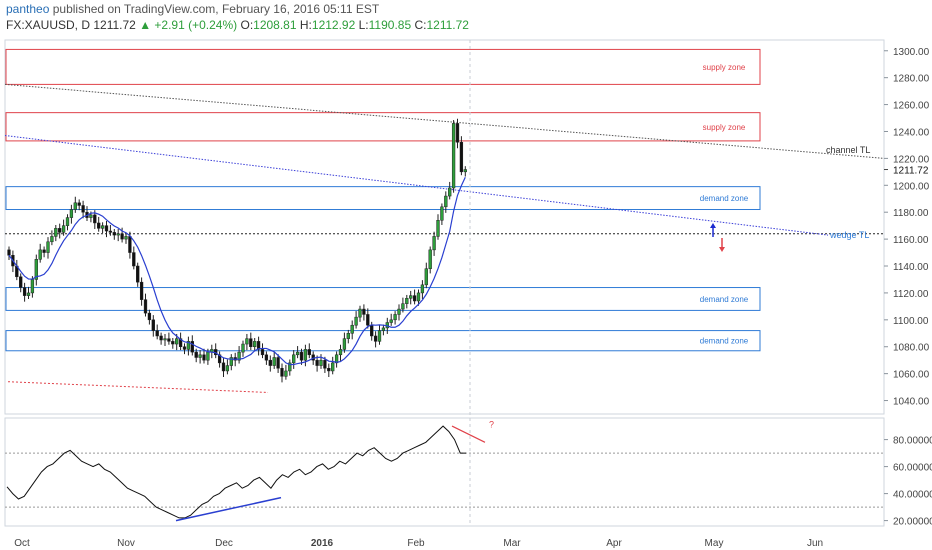  Describe the element at coordinates (228, 509) in the screenshot. I see `bullish-divergence-line` at that location.